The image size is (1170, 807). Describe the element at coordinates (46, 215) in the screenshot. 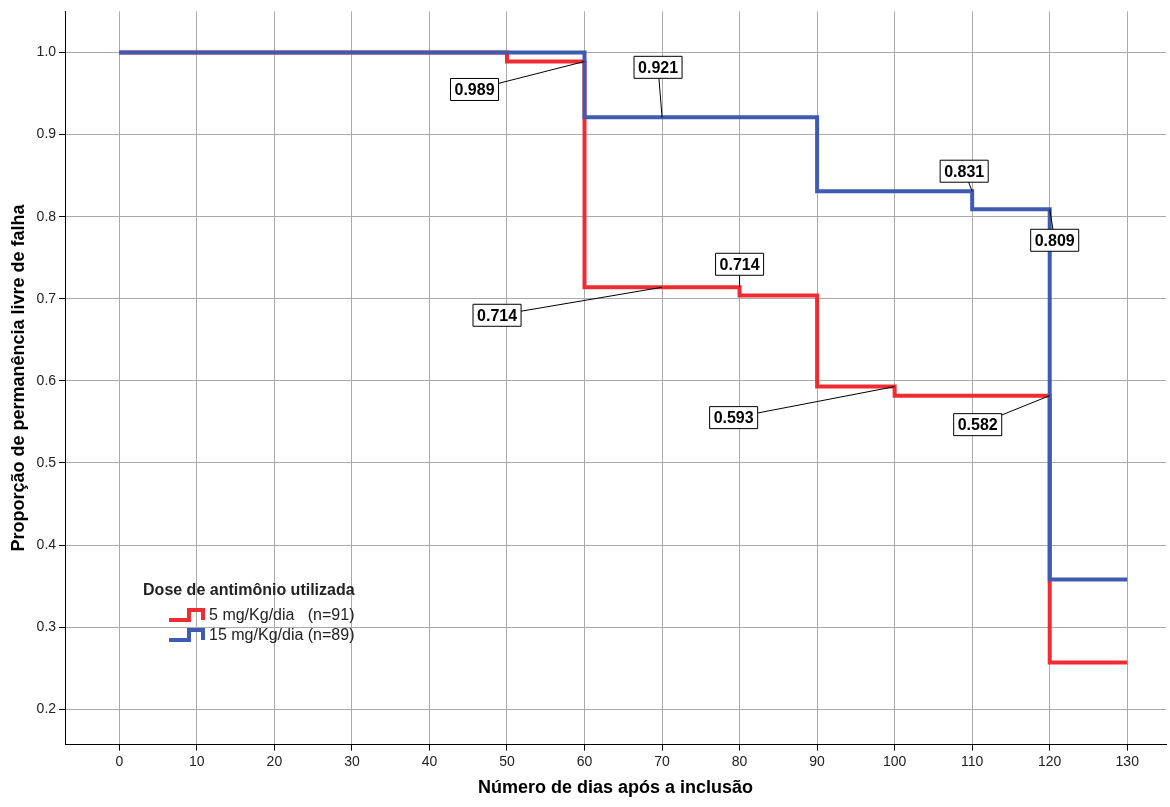

I see `y-tick-label: 0.8` at that location.